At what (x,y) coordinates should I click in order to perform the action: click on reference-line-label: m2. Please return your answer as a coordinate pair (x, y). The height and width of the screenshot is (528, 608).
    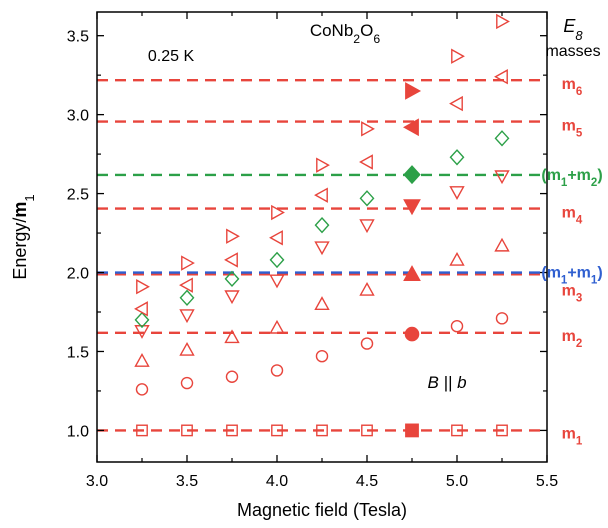
    Looking at the image, I should click on (572, 339).